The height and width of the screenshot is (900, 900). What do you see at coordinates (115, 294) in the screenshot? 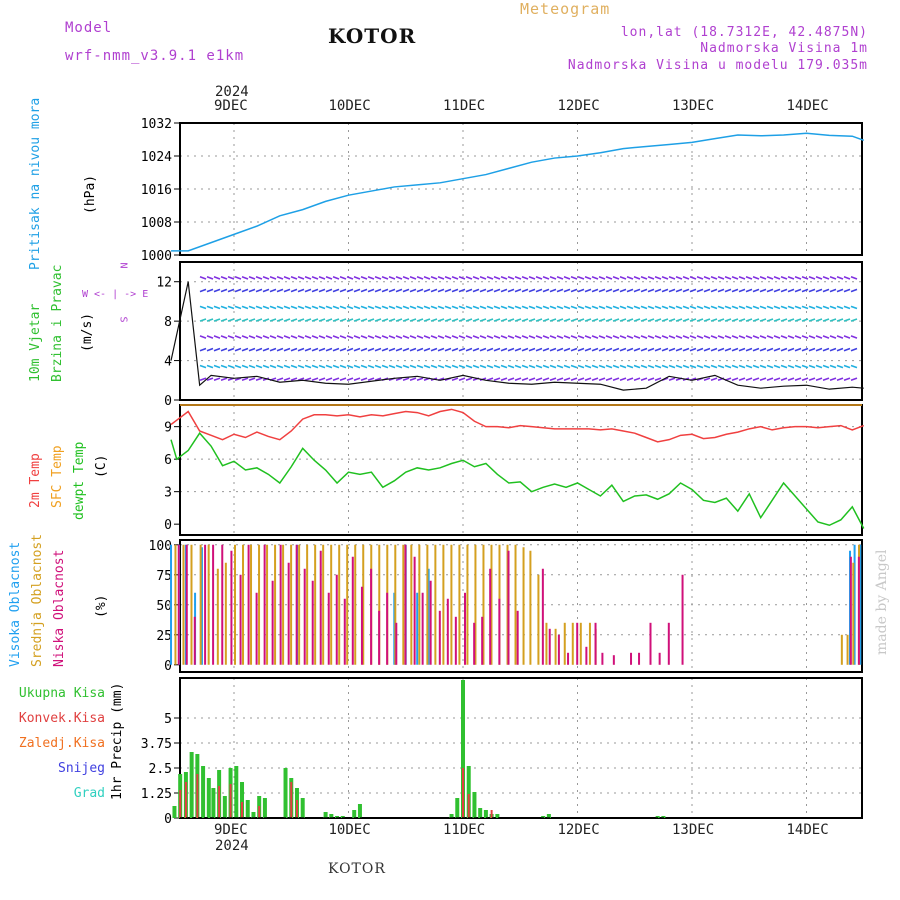
I see `compass-we: W <- | -> E` at bounding box center [115, 294].